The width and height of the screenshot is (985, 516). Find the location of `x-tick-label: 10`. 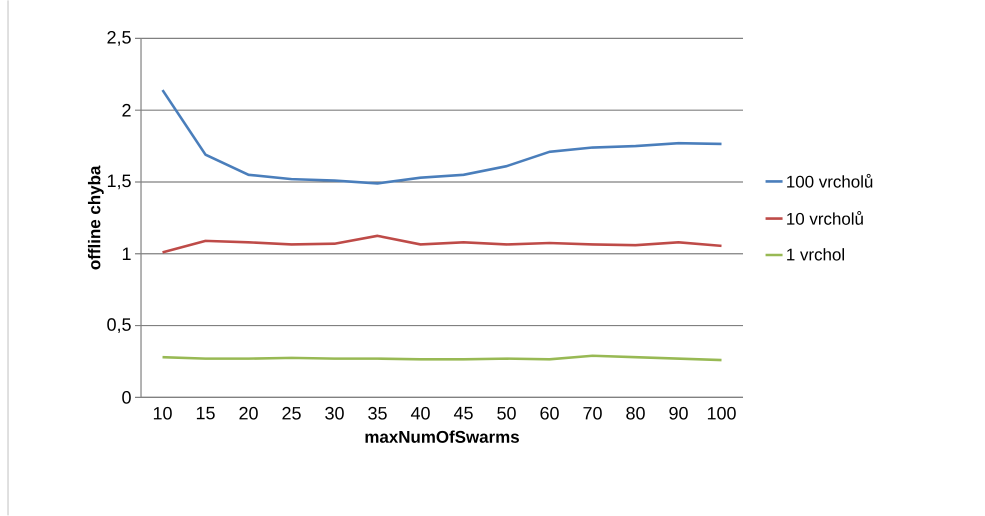

x-tick-label: 10 is located at coordinates (163, 413).